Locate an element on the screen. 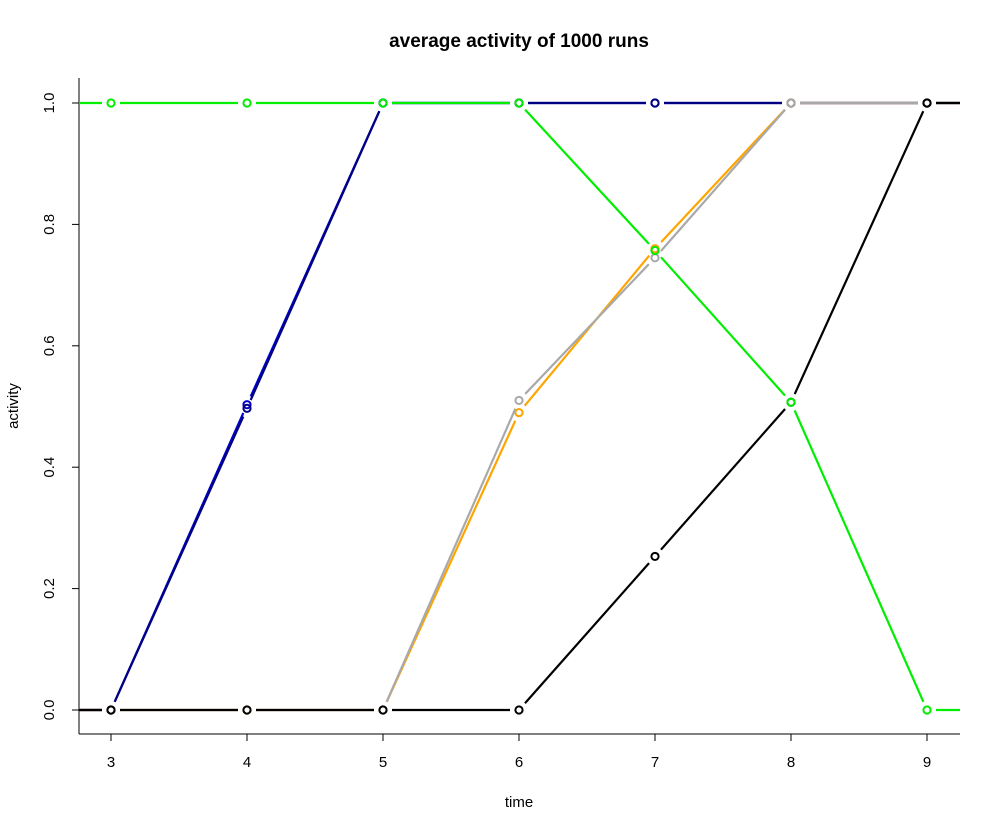 The height and width of the screenshot is (832, 1000). x-tick-label: 4 is located at coordinates (247, 762).